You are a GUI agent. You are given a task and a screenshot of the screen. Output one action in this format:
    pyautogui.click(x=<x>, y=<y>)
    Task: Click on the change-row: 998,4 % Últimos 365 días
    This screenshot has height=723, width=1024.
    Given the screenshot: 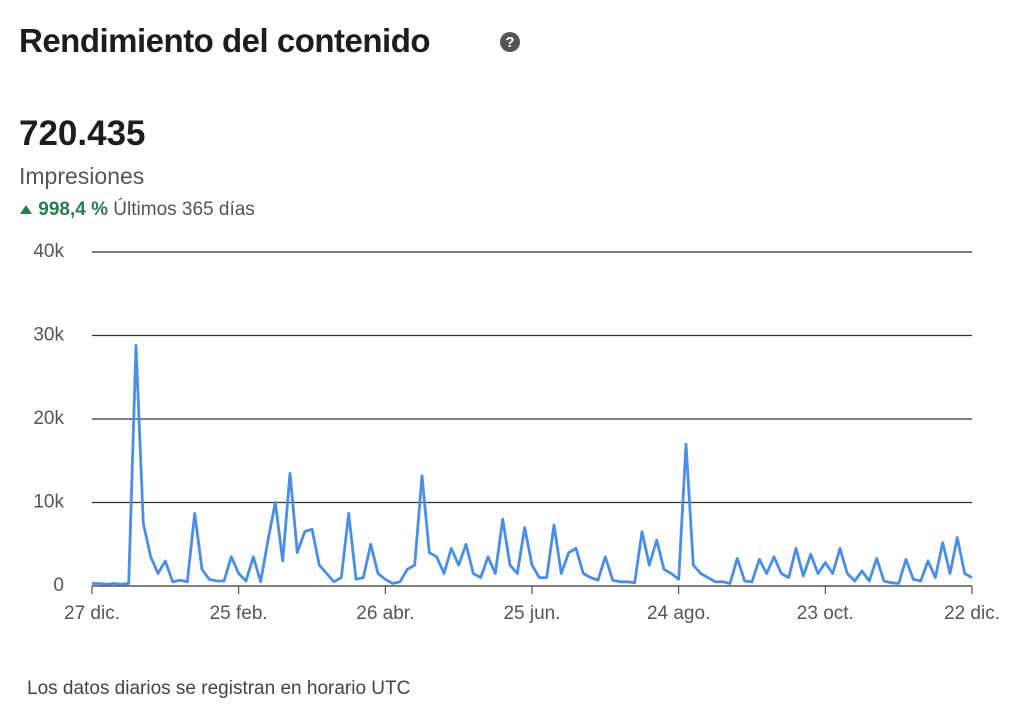 What is the action you would take?
    pyautogui.click(x=137, y=210)
    